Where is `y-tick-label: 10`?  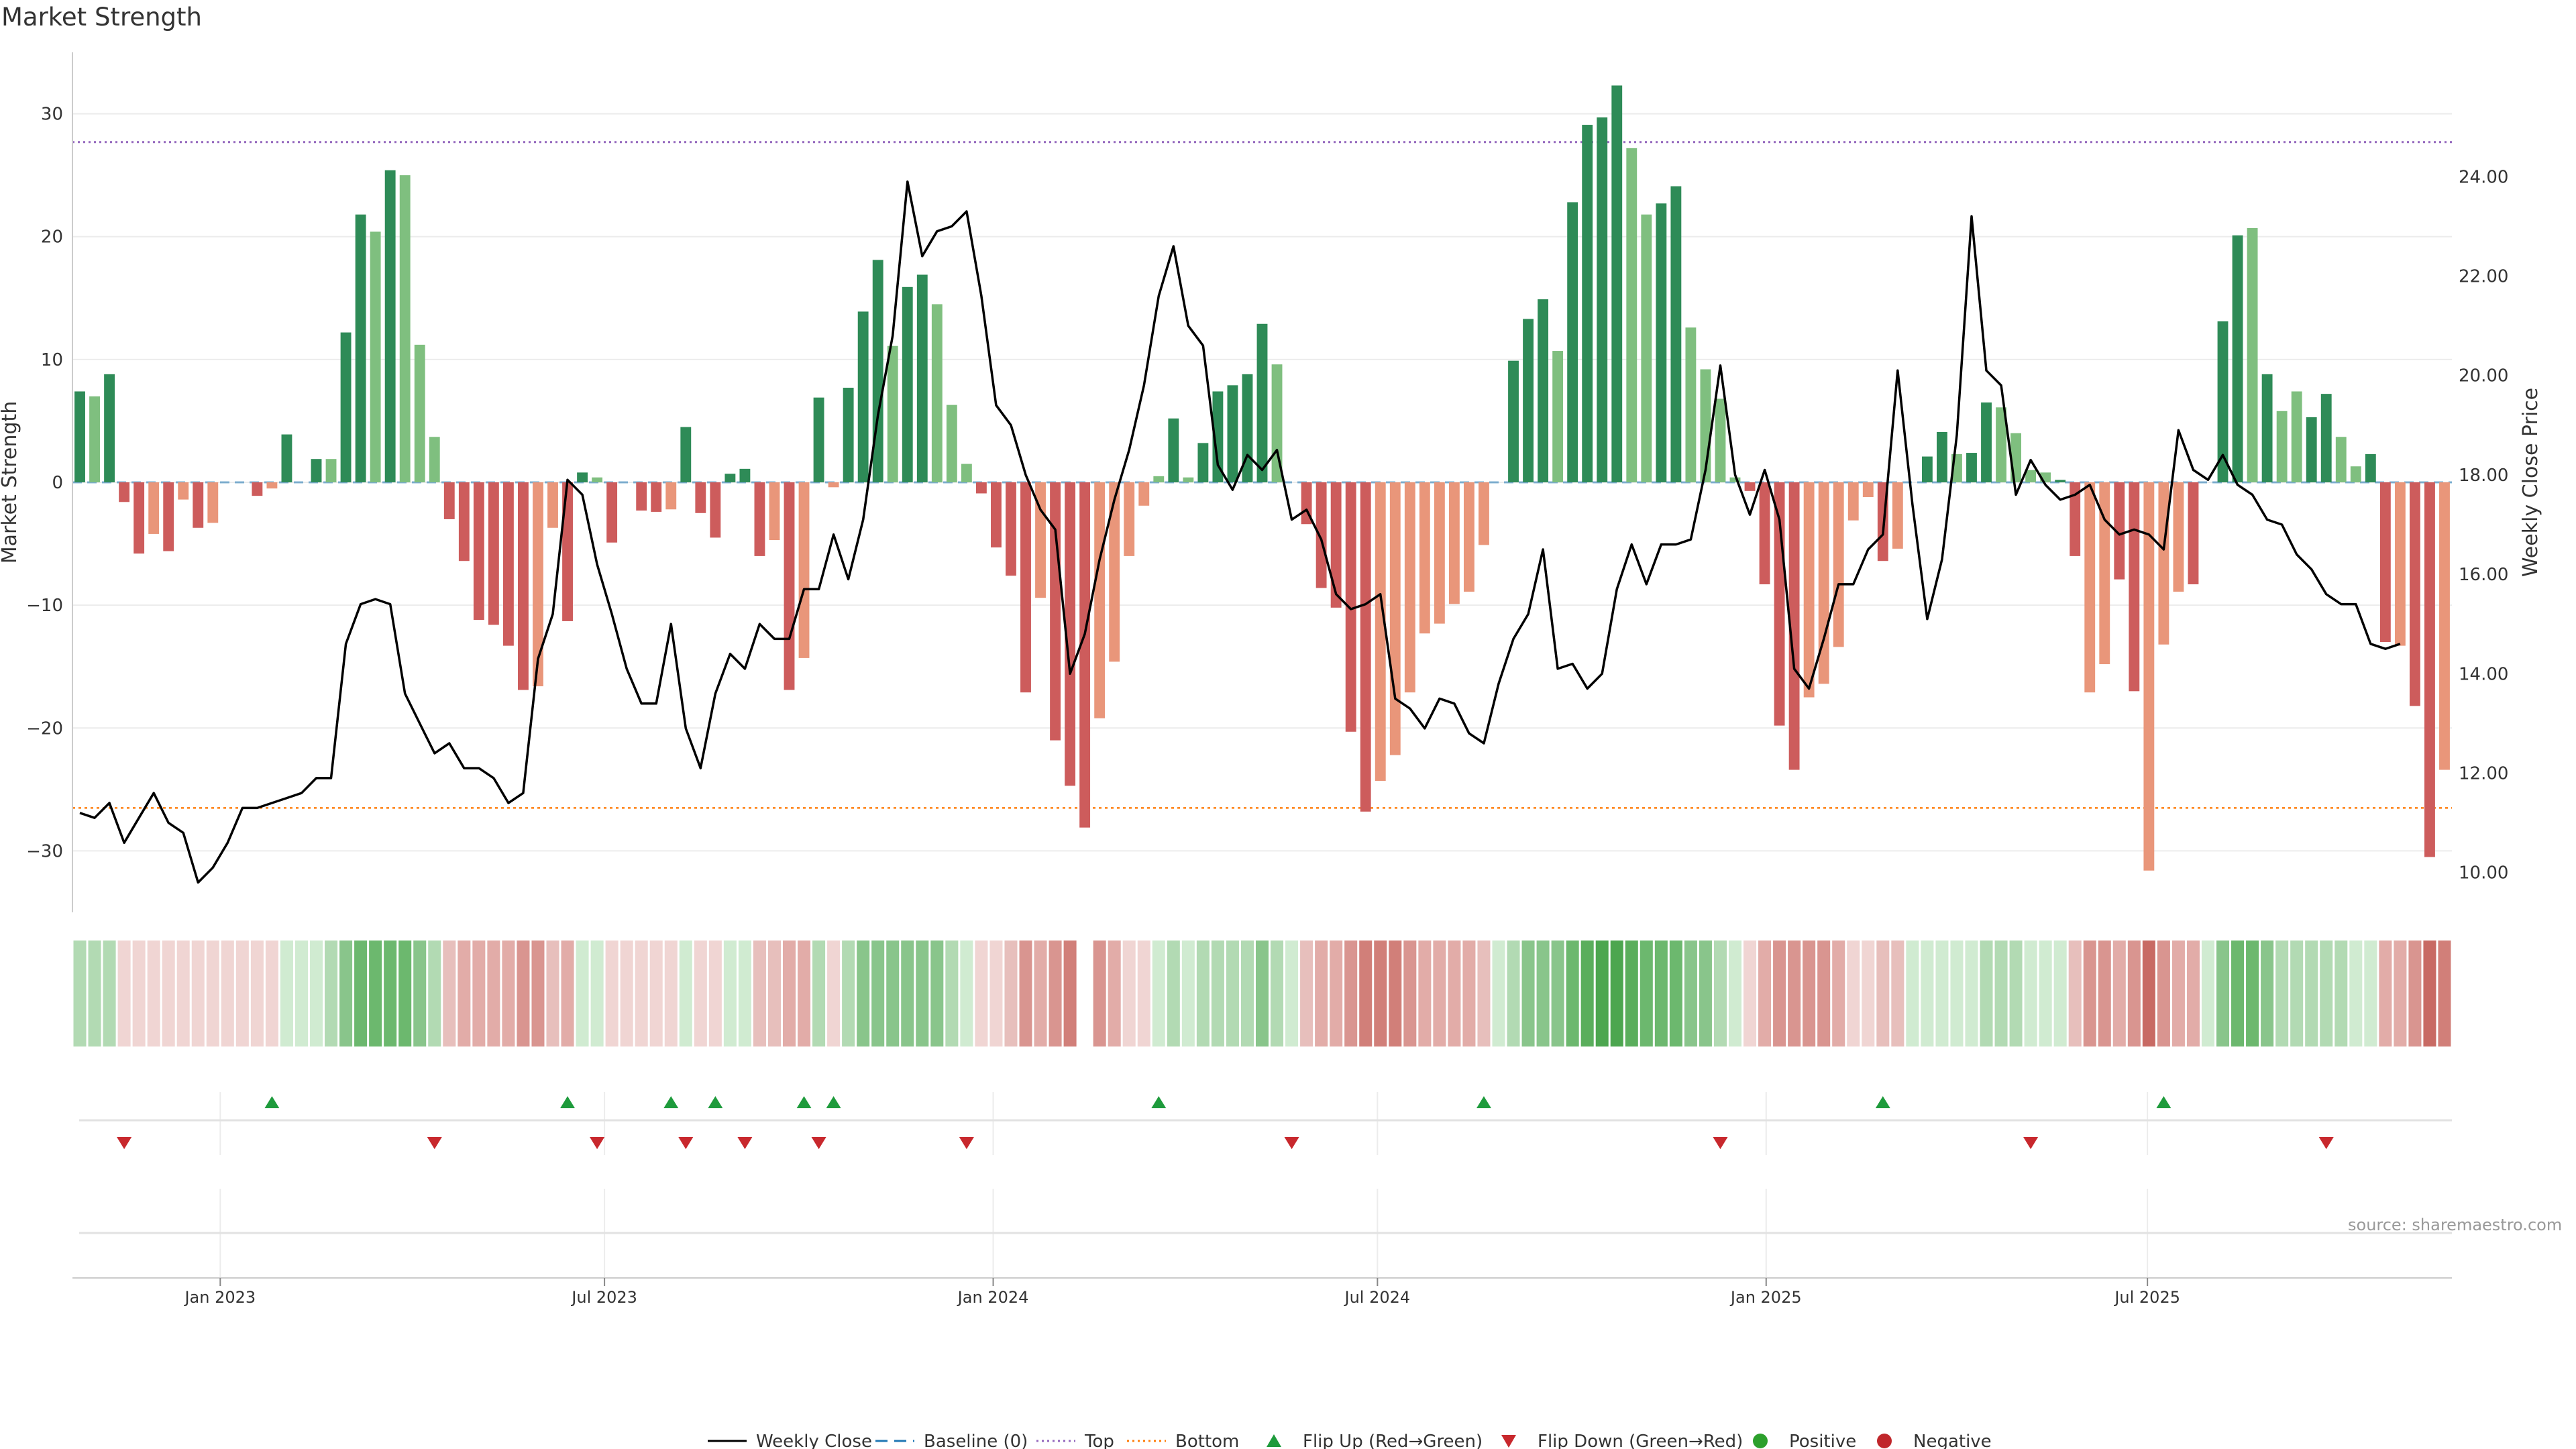
y-tick-label: 10 is located at coordinates (52, 360).